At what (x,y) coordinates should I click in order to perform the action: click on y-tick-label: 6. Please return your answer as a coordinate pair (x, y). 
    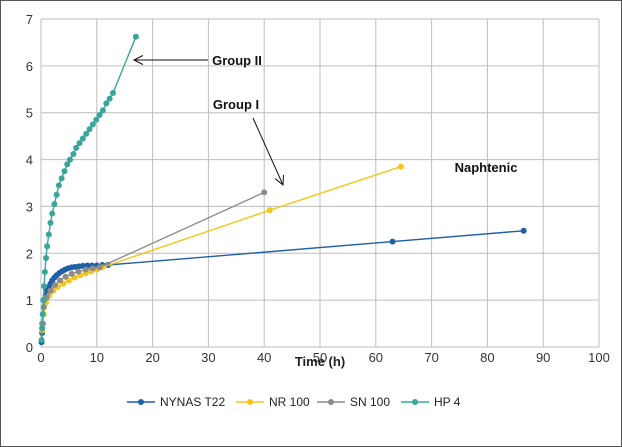
    Looking at the image, I should click on (29, 66).